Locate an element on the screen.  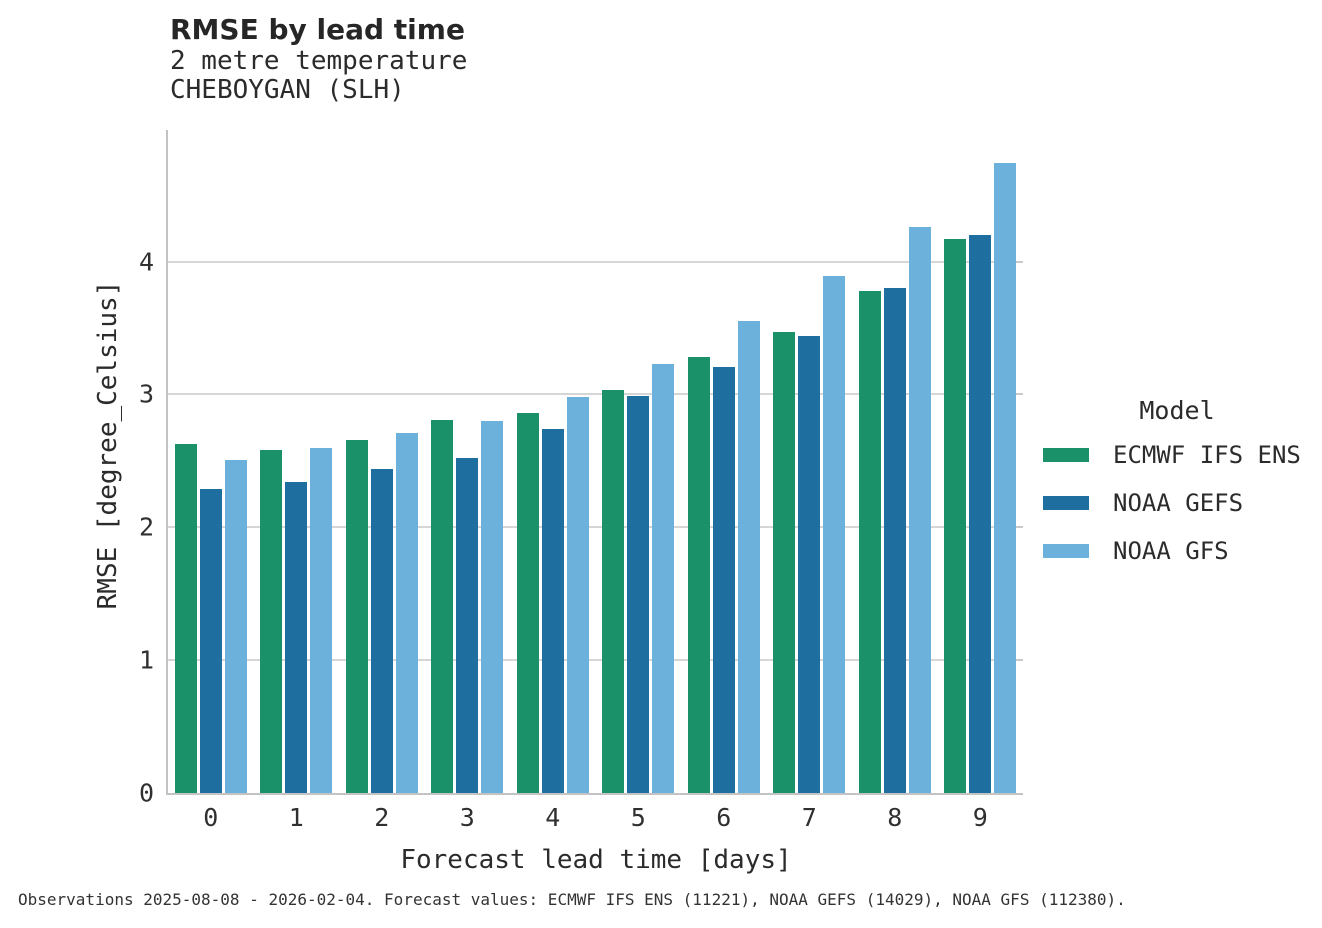
y-tick-label-1: 1 is located at coordinates (146, 660).